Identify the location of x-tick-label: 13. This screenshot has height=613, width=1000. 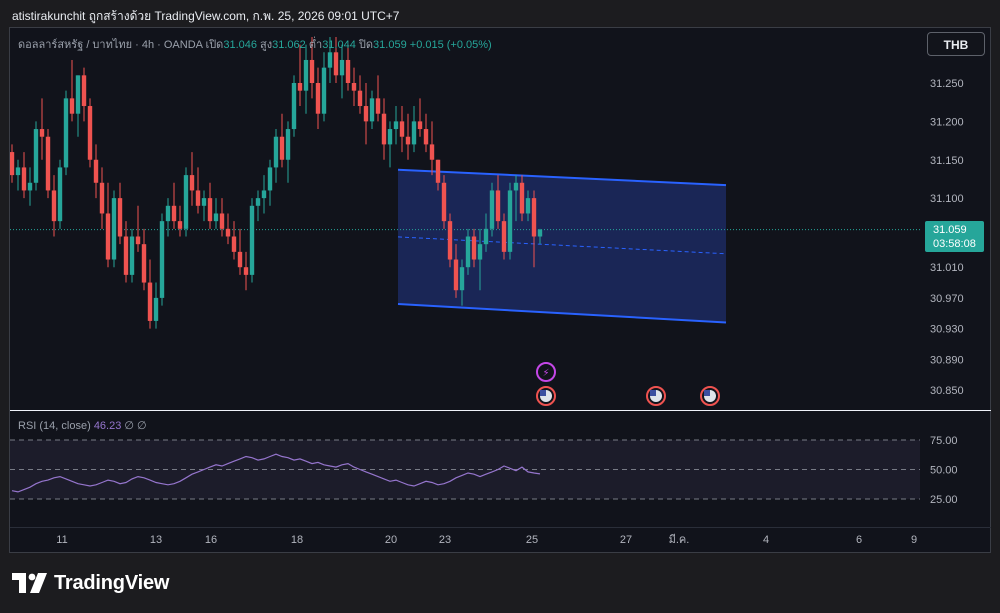
(156, 540).